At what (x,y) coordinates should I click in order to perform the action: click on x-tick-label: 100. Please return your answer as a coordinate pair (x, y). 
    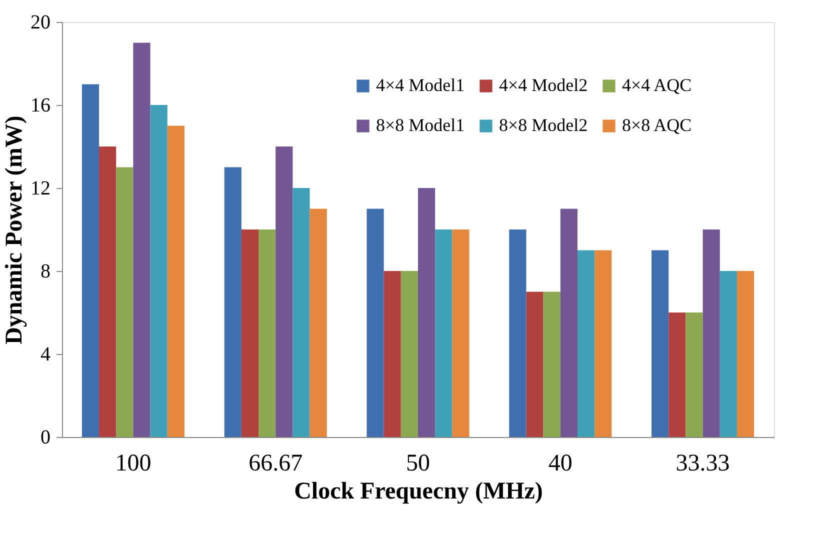
    Looking at the image, I should click on (133, 463).